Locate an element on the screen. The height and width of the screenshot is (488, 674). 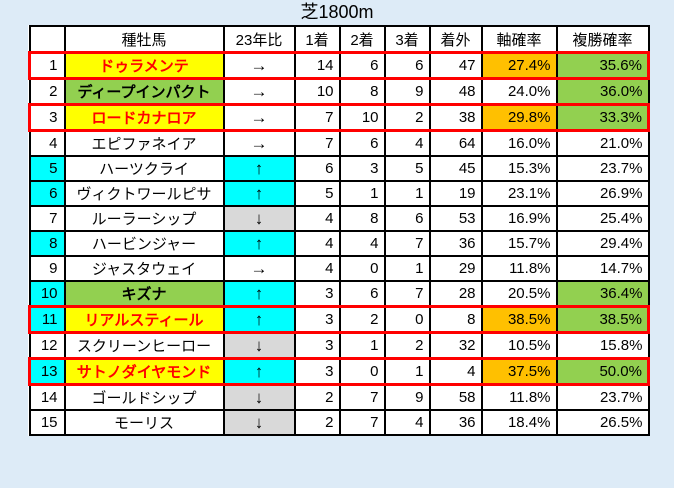
rank-cell: 8 is located at coordinates (47, 243).